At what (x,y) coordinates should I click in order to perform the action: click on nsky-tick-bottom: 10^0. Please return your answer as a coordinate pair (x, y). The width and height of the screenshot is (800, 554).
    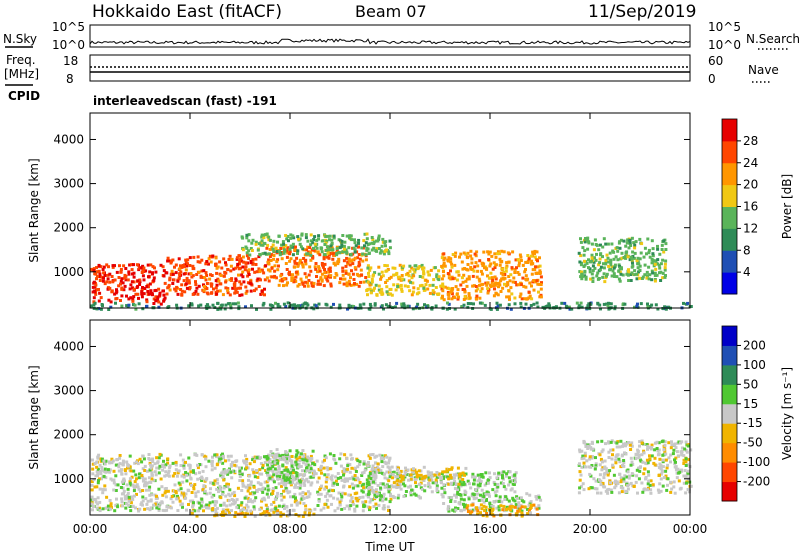
    Looking at the image, I should click on (68, 45).